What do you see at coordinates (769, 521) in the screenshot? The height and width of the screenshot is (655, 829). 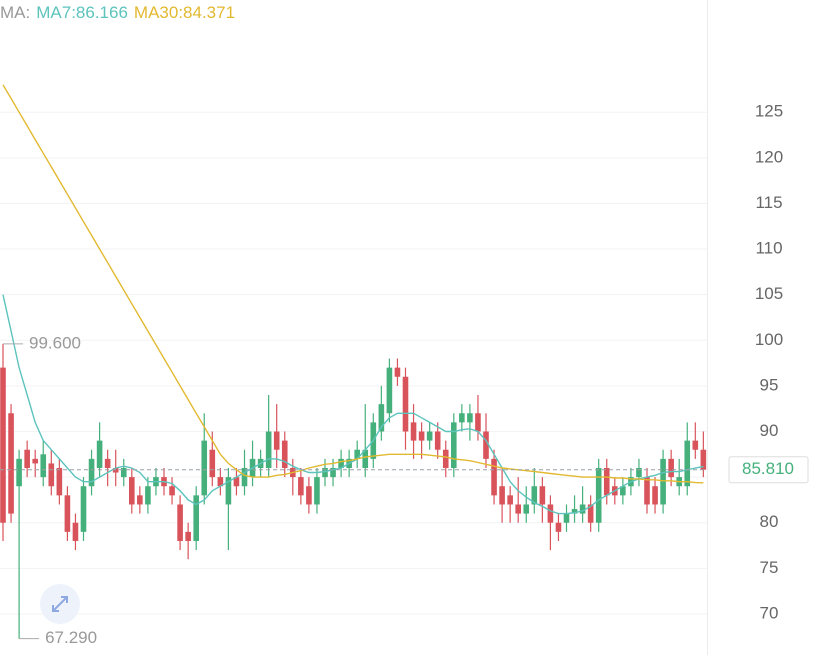 I see `y-tick-label: 80` at bounding box center [769, 521].